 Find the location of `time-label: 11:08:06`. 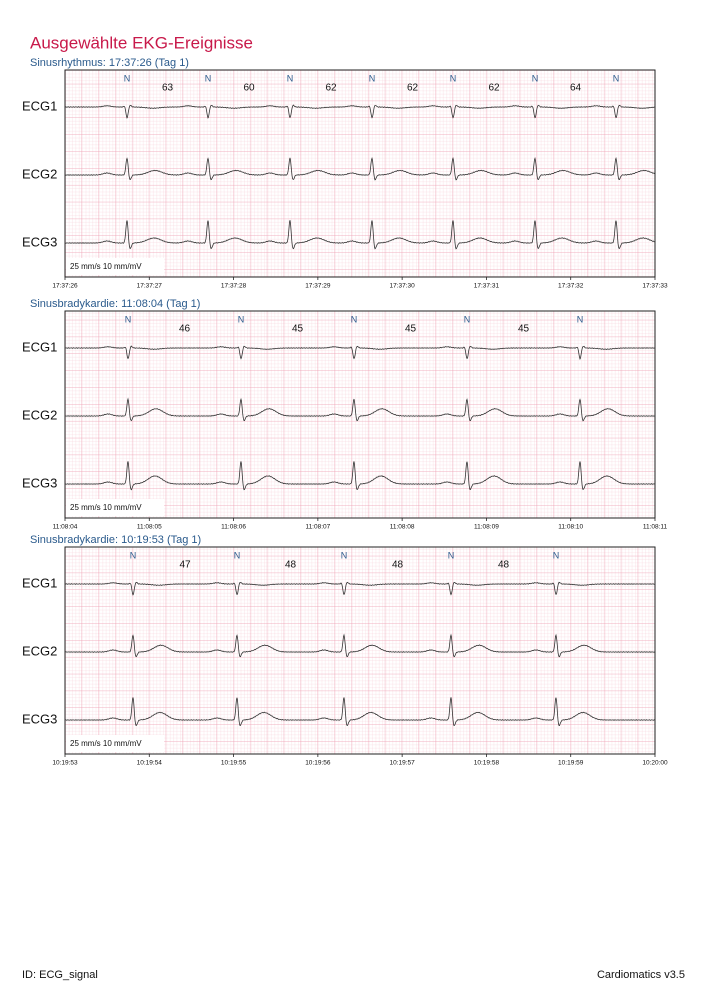

time-label: 11:08:06 is located at coordinates (233, 527).